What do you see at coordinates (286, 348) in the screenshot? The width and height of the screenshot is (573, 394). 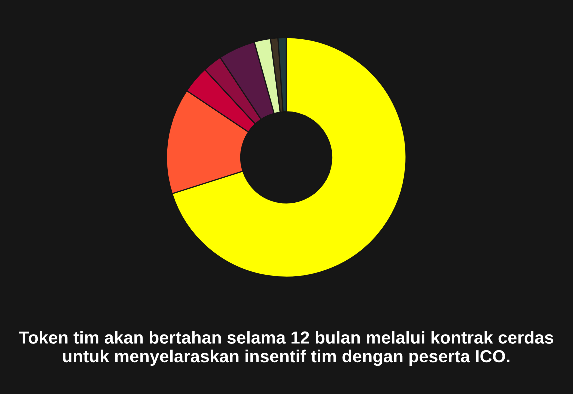 I see `text: Token tim akan bertahan selama 12 bulan melalui kontrak cerdas untuk menyelaraskan insentif tim dengan peserta ICO.` at bounding box center [286, 348].